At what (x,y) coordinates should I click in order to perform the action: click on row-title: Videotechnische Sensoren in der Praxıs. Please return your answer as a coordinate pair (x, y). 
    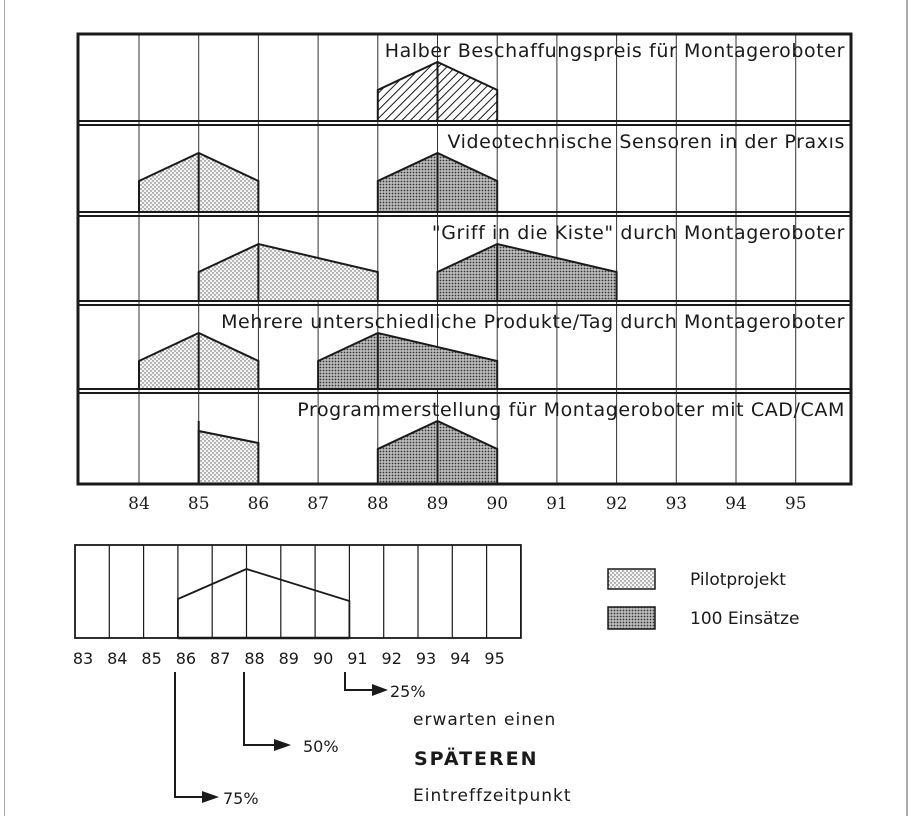
    Looking at the image, I should click on (646, 142).